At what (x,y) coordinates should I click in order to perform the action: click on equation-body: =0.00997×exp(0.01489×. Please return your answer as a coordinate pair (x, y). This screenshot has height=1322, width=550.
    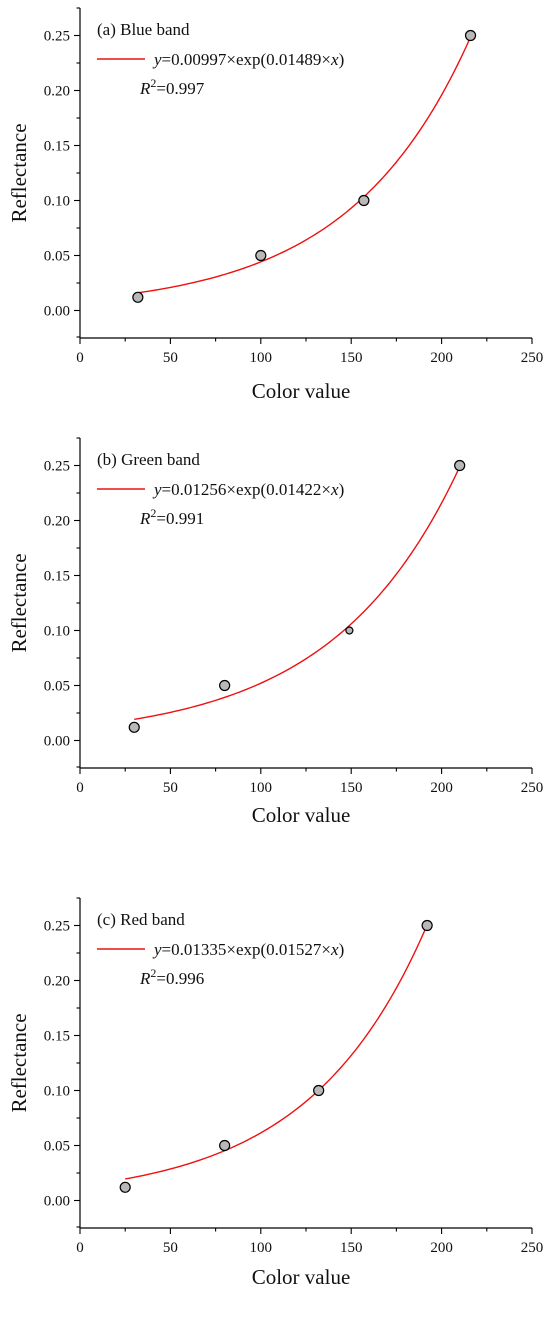
    Looking at the image, I should click on (246, 59).